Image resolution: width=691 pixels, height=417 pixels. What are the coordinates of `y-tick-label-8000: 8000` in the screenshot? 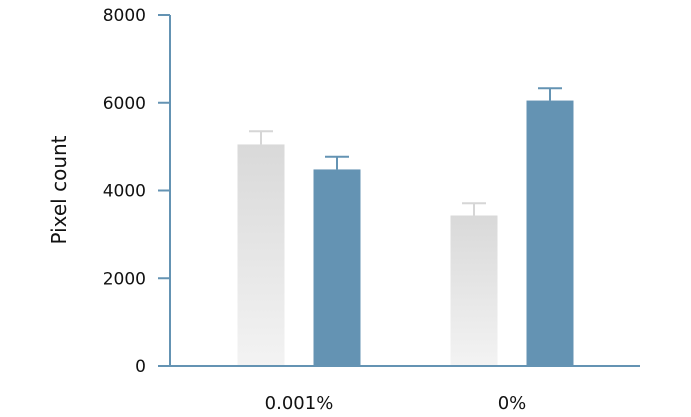 It's located at (124, 16).